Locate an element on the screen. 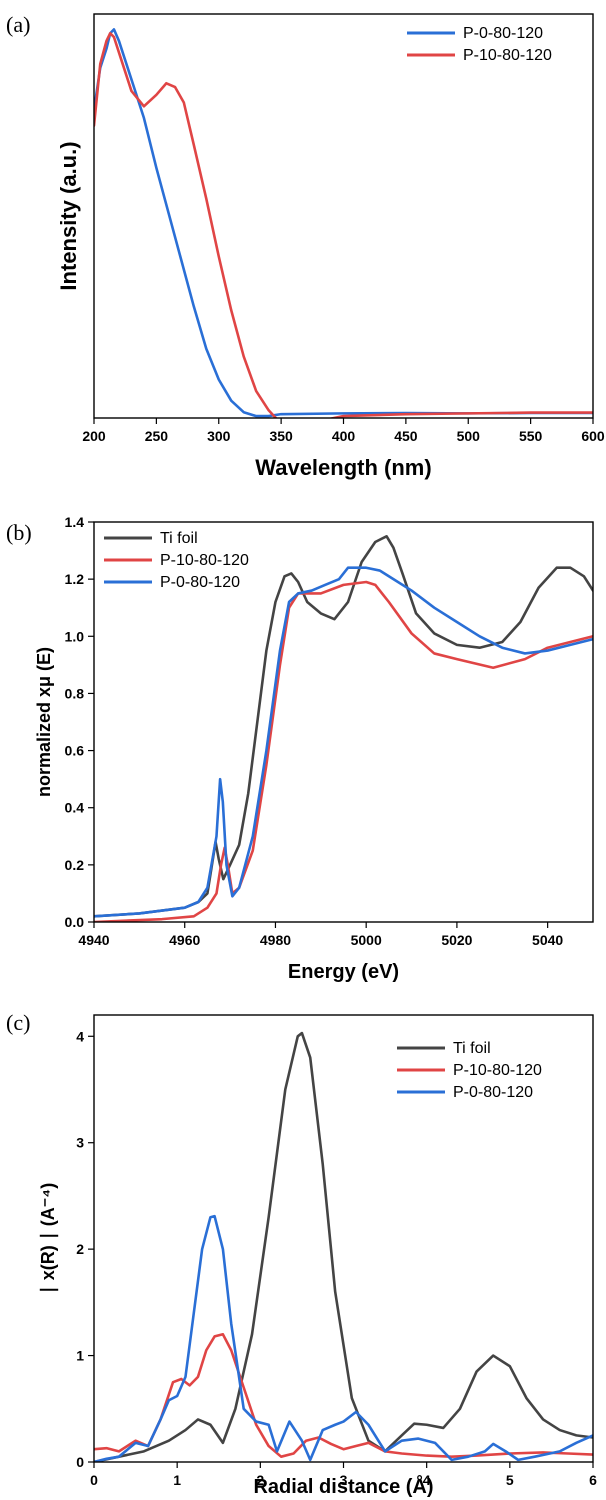 This screenshot has height=1500, width=606. x-tick-label: 5040 is located at coordinates (547, 940).